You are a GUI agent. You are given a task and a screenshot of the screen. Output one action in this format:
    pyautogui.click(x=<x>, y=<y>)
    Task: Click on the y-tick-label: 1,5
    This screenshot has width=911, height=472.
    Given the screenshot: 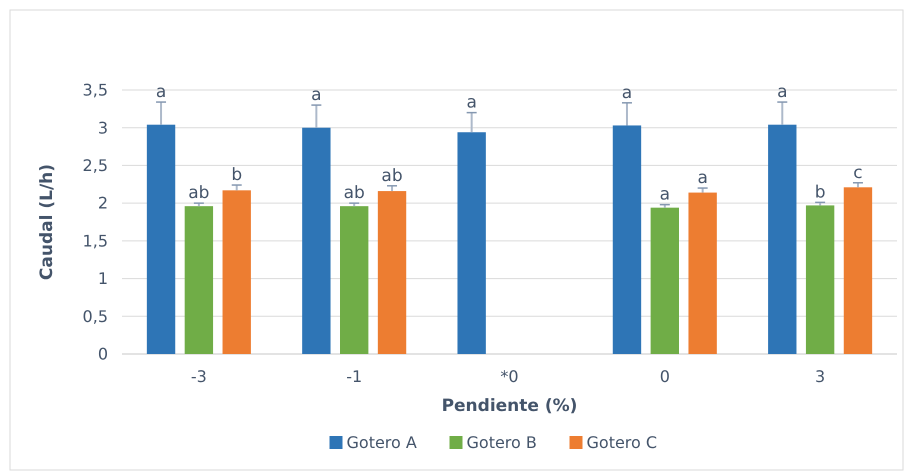 What is the action you would take?
    pyautogui.click(x=95, y=240)
    